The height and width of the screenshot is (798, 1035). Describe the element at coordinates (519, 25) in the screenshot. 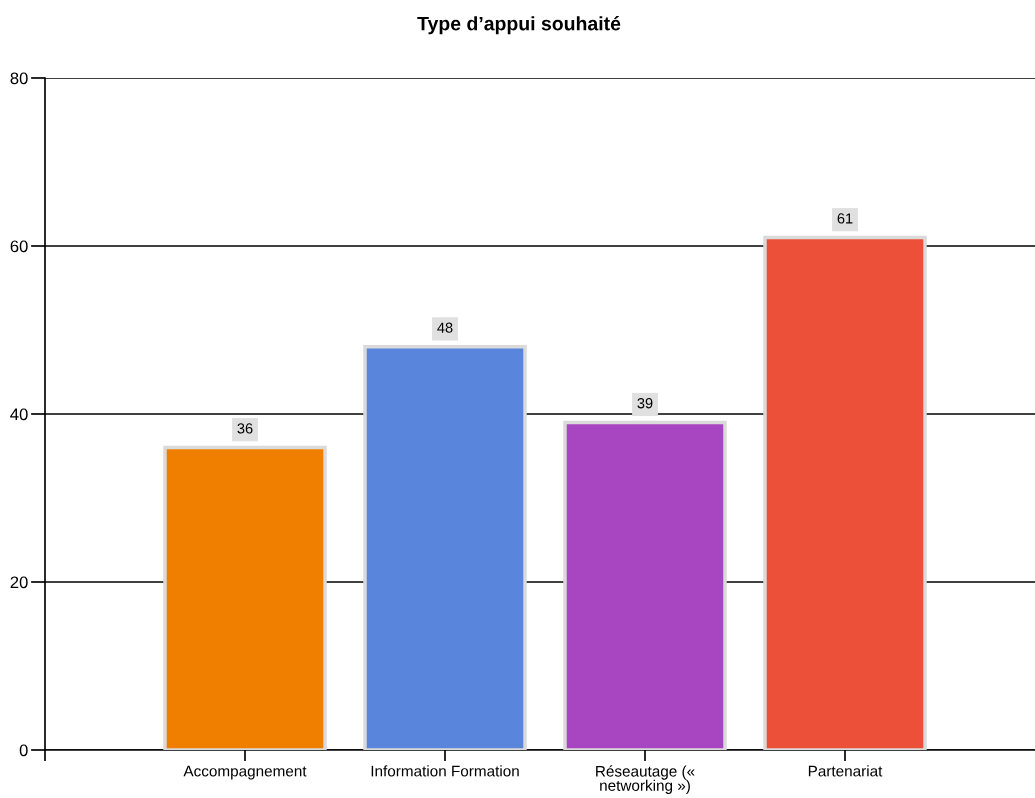

I see `chart-title: Type d’appui souhaité` at that location.